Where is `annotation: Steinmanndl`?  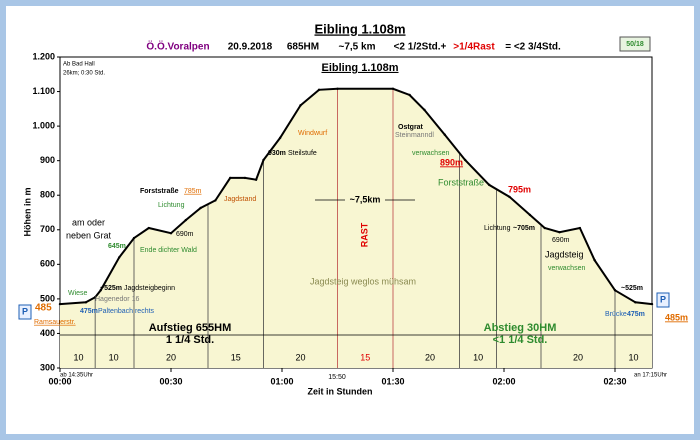
annotation: Steinmanndl is located at coordinates (414, 135).